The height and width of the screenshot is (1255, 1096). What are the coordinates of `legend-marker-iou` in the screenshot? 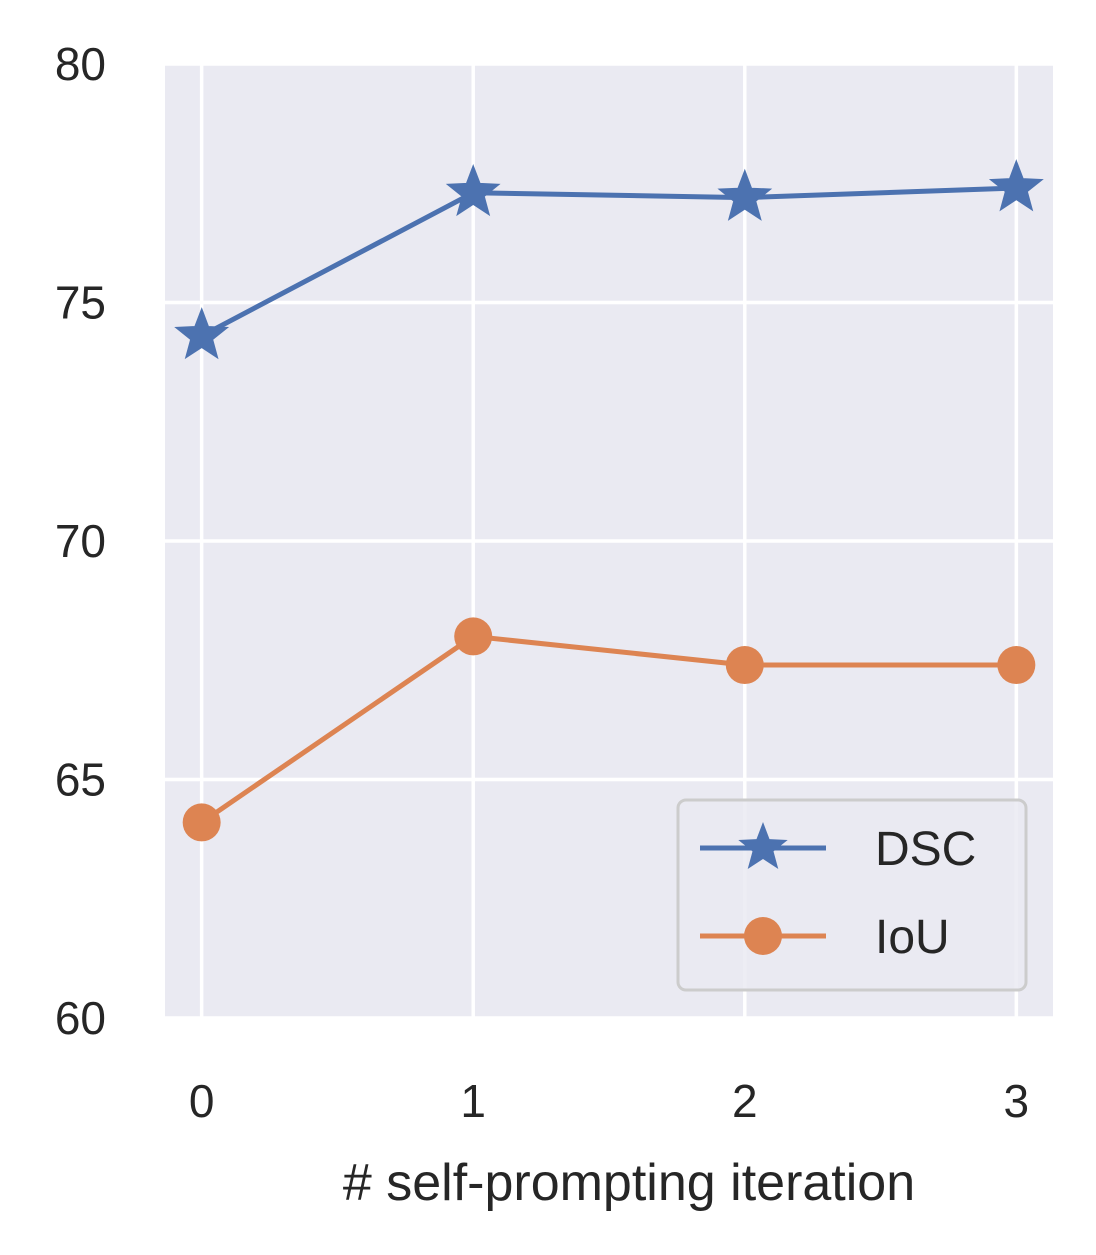 It's located at (763, 936).